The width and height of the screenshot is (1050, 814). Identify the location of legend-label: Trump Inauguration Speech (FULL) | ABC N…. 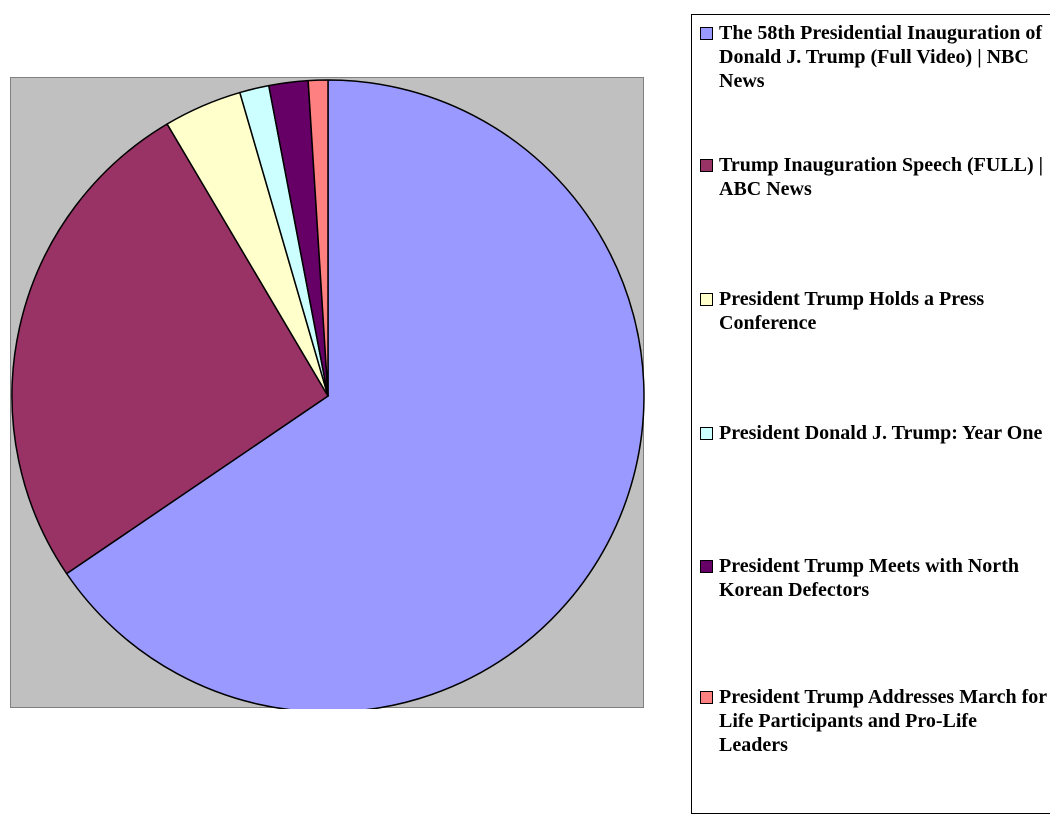
(881, 177).